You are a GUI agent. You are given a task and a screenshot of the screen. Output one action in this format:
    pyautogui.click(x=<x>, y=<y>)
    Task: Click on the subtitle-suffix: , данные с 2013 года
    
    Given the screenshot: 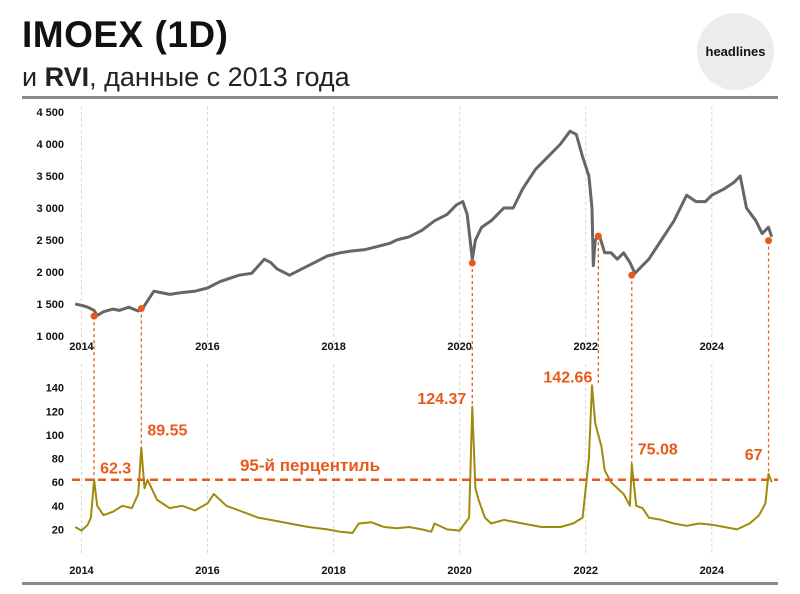 What is the action you would take?
    pyautogui.click(x=219, y=77)
    